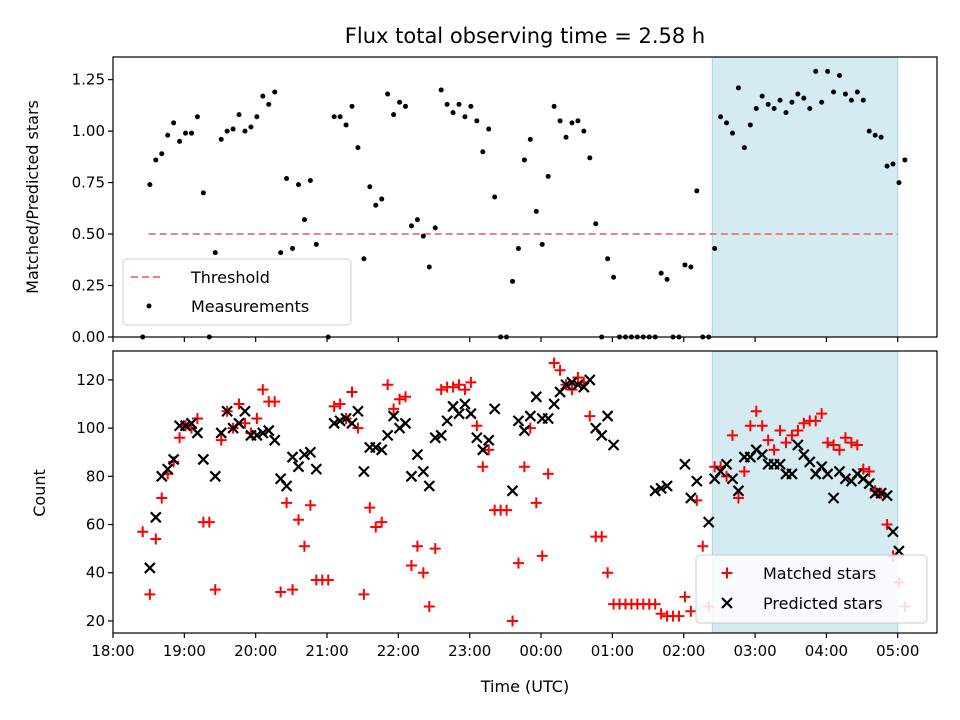  What do you see at coordinates (326, 651) in the screenshot?
I see `x-tick-label: 21:00` at bounding box center [326, 651].